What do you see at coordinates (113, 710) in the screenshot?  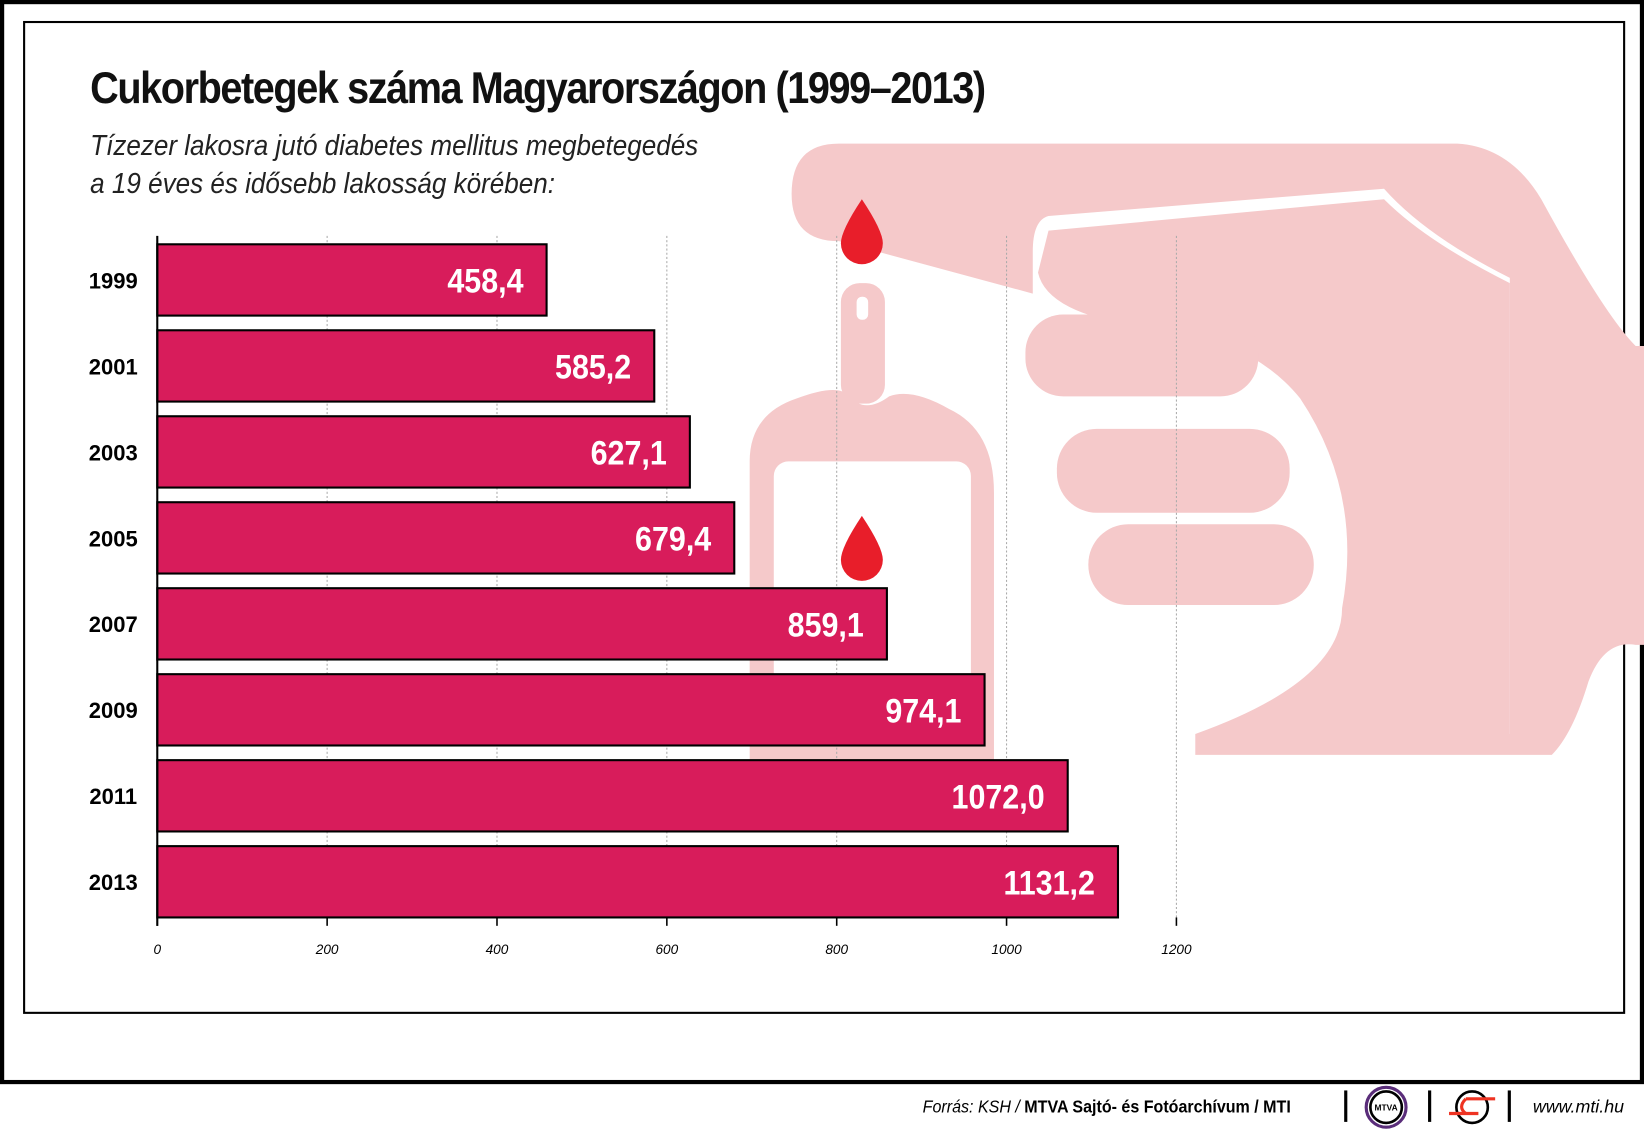 I see `category-label: 2009` at bounding box center [113, 710].